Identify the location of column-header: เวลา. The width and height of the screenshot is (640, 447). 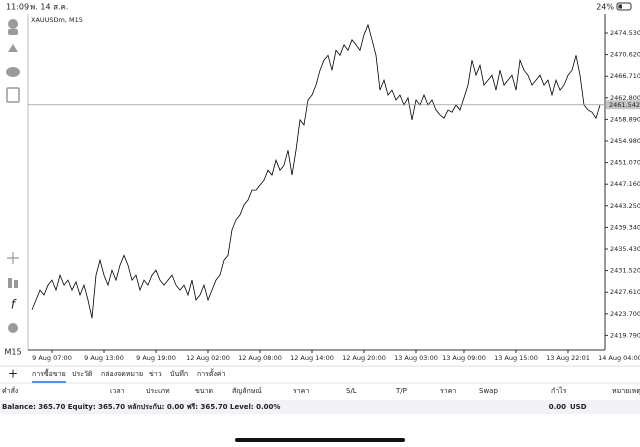
(117, 391).